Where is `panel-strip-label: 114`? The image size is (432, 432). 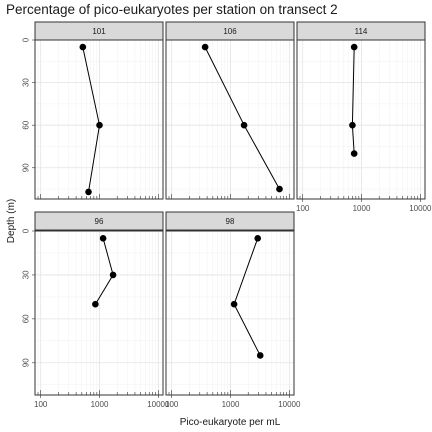 panel-strip-label: 114 is located at coordinates (361, 31).